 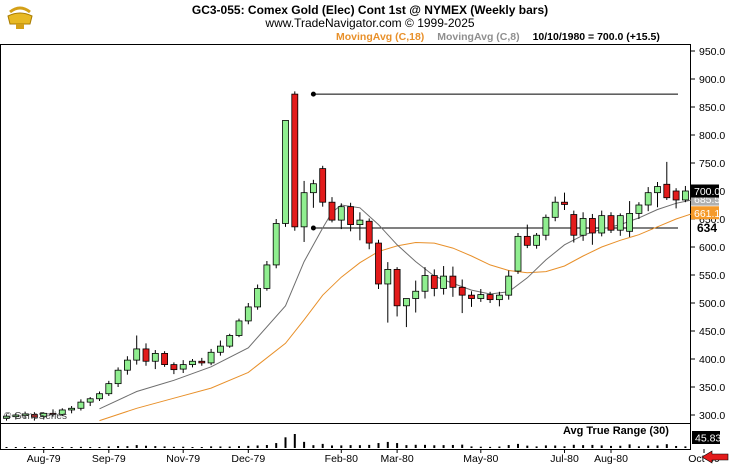 What do you see at coordinates (712, 136) in the screenshot?
I see `y-tick-label: 800.0` at bounding box center [712, 136].